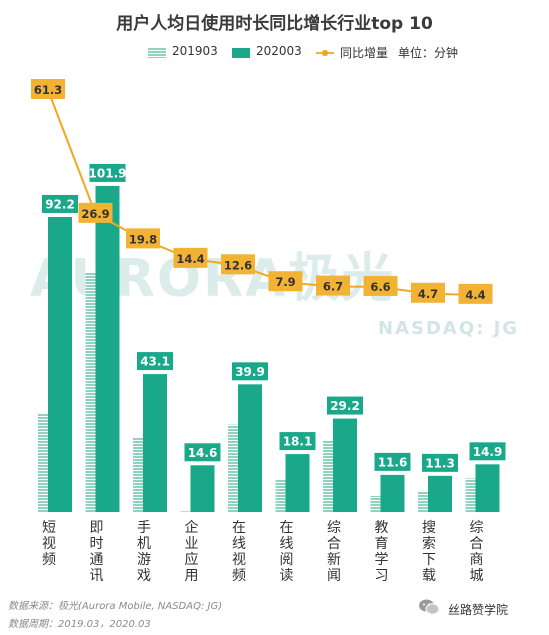 The image size is (549, 635). I want to click on bar-value-label-9: 14.9, so click(488, 452).